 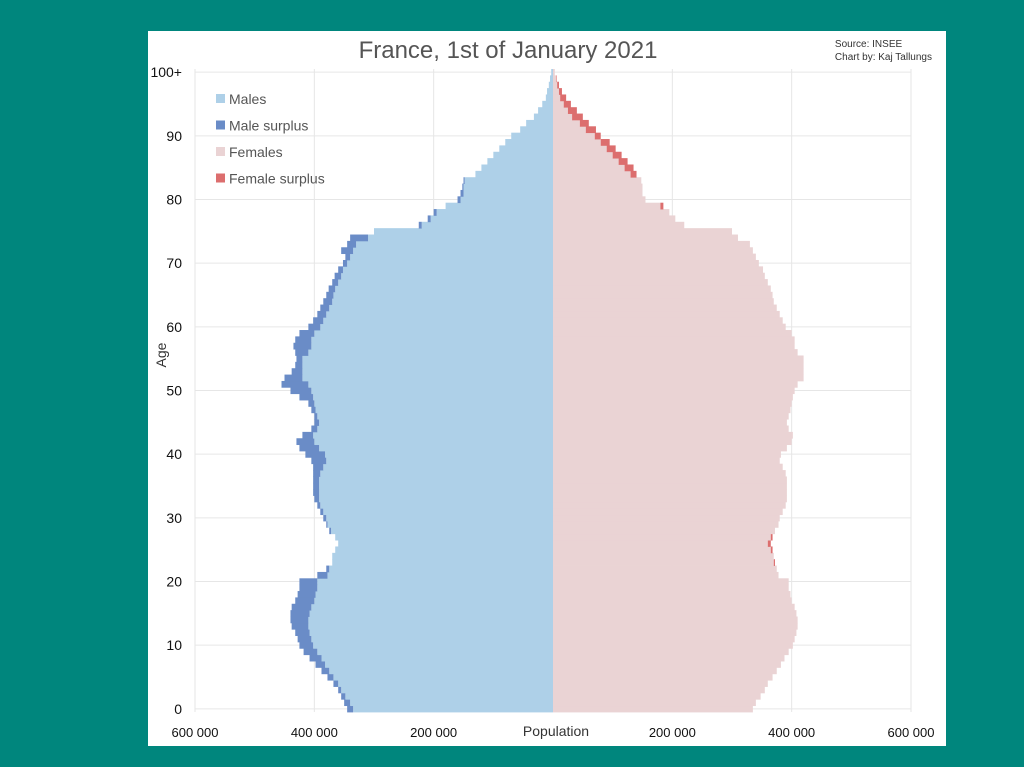 What do you see at coordinates (508, 50) in the screenshot?
I see `chart-title: France, 1st of January 2021` at bounding box center [508, 50].